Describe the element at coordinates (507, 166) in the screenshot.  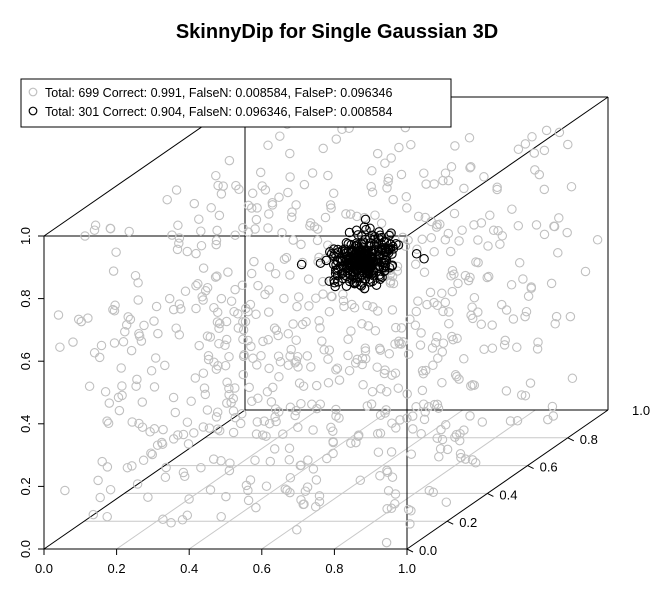
I see `box-edge` at that location.